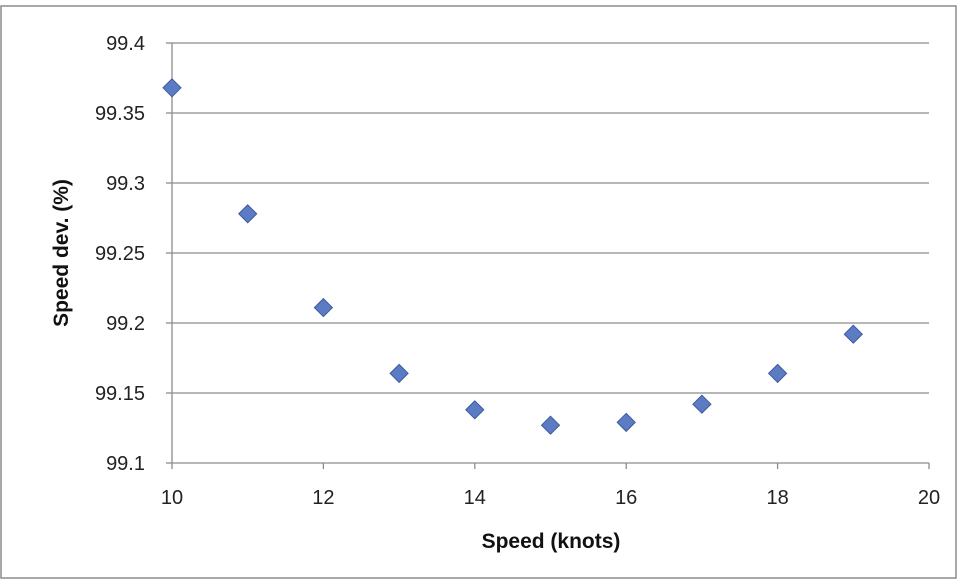  What do you see at coordinates (120, 114) in the screenshot?
I see `y-tick-label: 99.35` at bounding box center [120, 114].